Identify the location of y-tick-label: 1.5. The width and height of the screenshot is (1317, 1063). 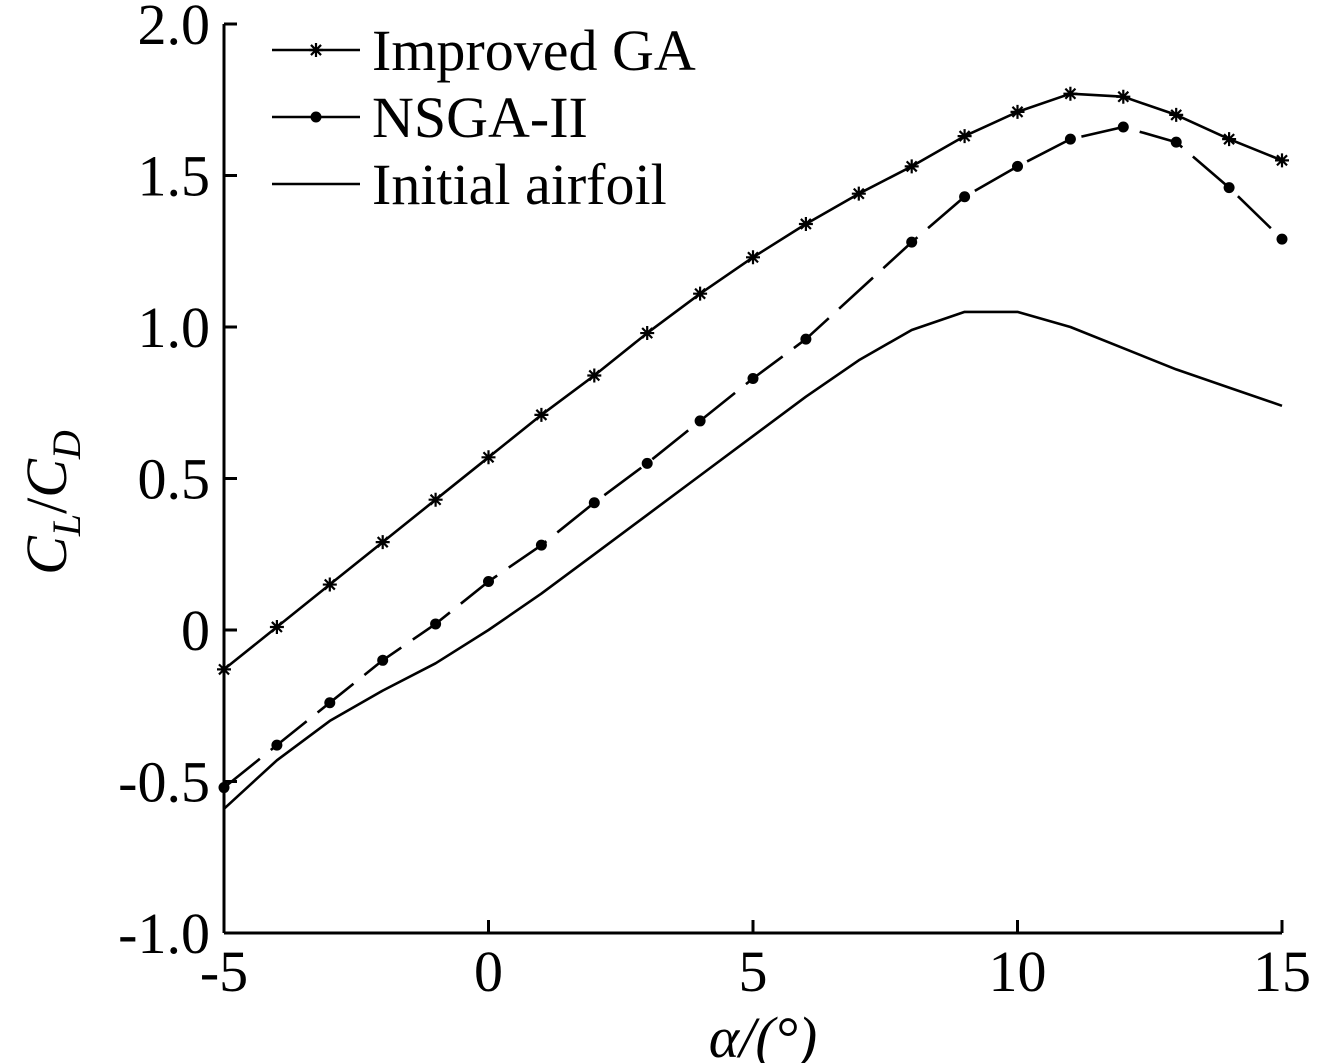
(174, 176).